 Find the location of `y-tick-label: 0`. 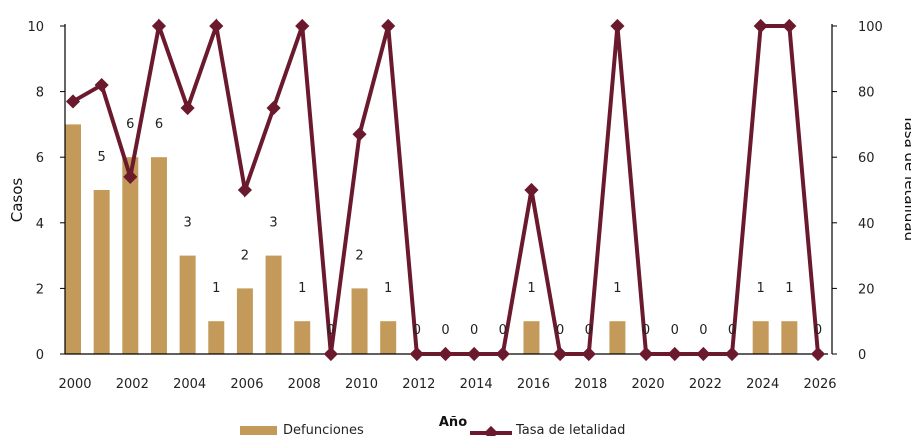

y-tick-label: 0 is located at coordinates (40, 355).